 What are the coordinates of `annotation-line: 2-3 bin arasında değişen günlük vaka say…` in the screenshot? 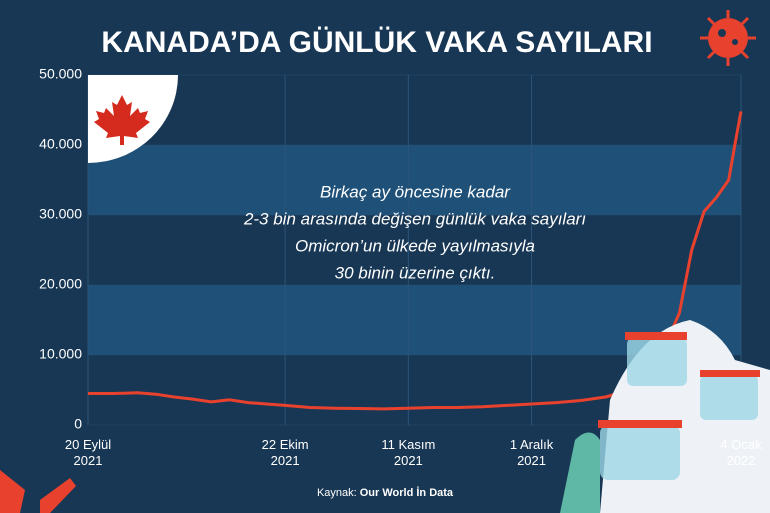 It's located at (414, 218).